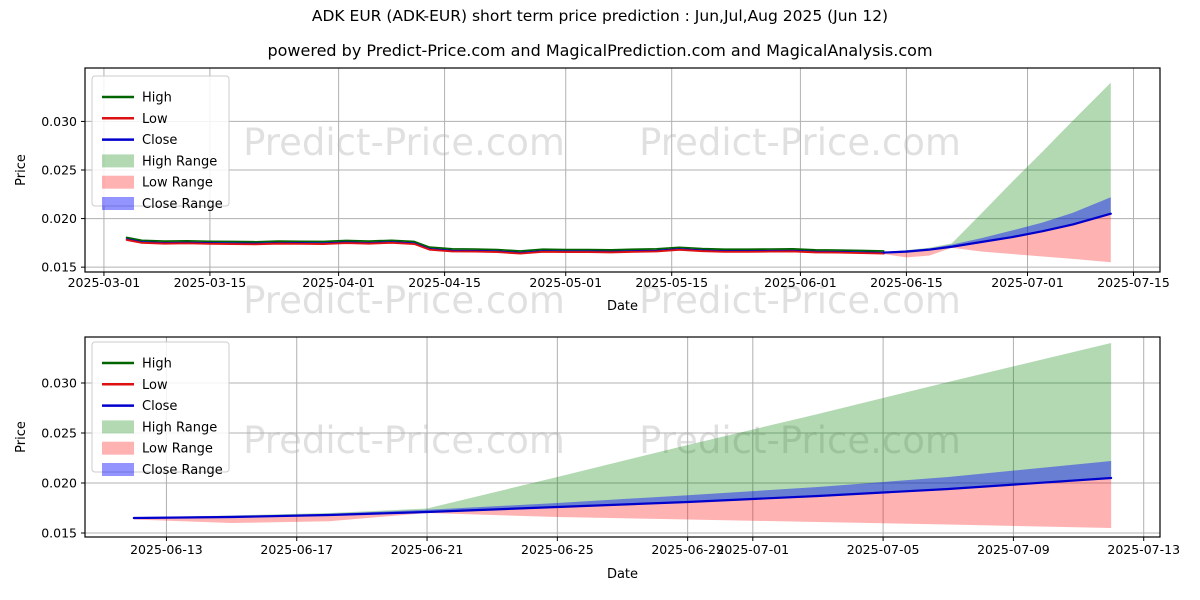 This screenshot has width=1200, height=600. Describe the element at coordinates (565, 282) in the screenshot. I see `x-tick-label: 2025-05-01` at that location.